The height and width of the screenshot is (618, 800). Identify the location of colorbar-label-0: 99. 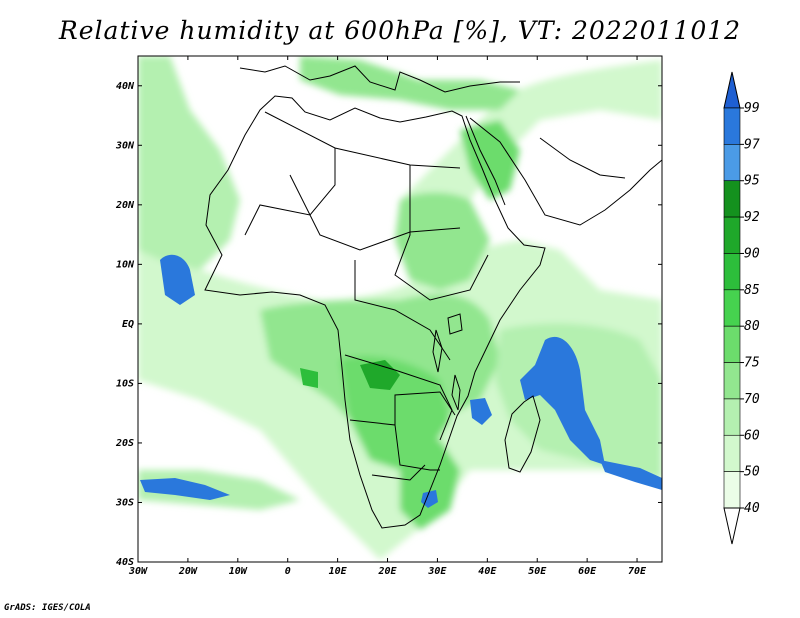
(752, 108).